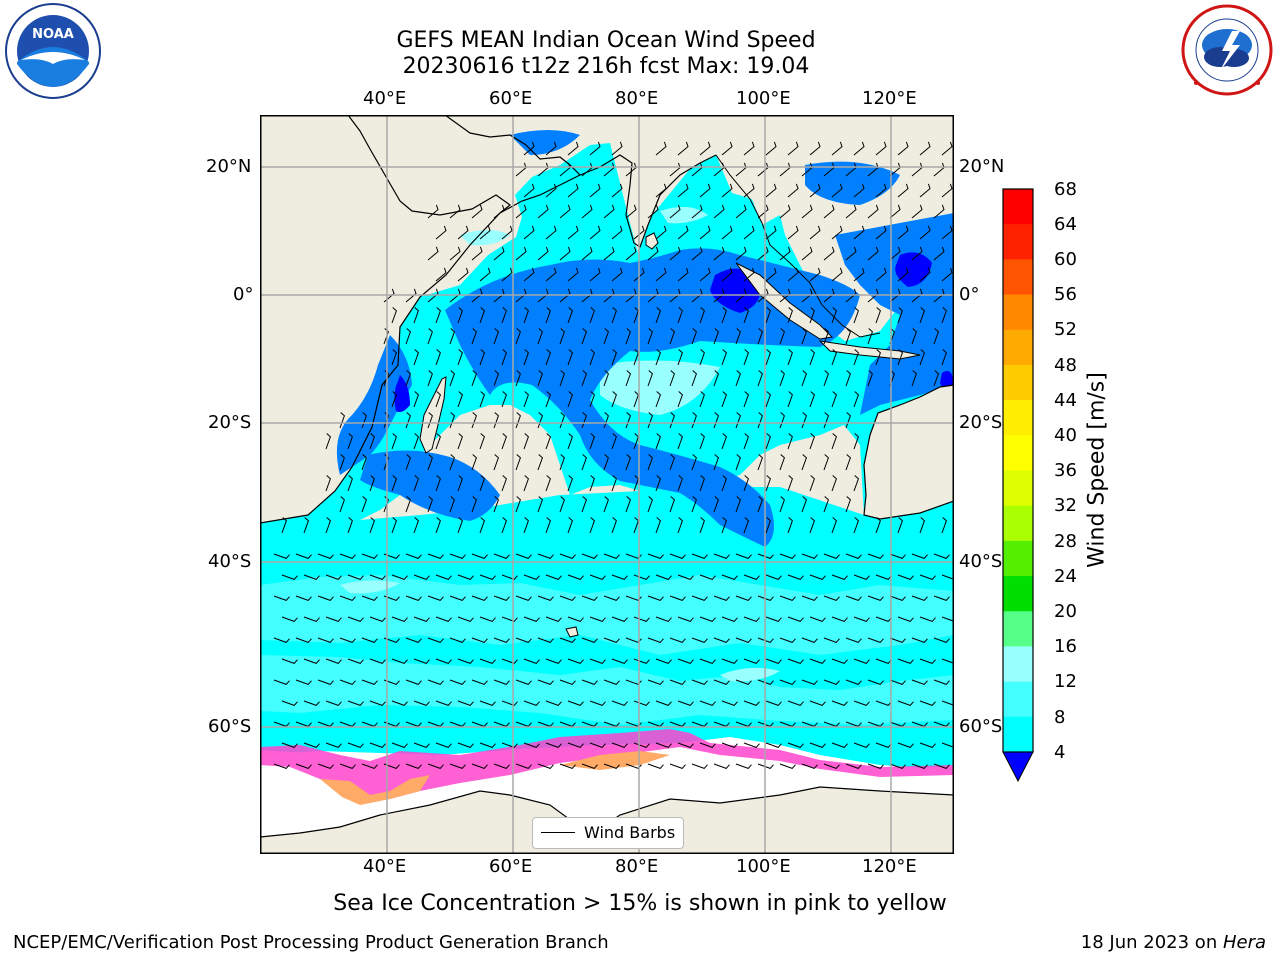 The width and height of the screenshot is (1280, 960). Describe the element at coordinates (230, 561) in the screenshot. I see `lat-tick-left: 40°S` at that location.